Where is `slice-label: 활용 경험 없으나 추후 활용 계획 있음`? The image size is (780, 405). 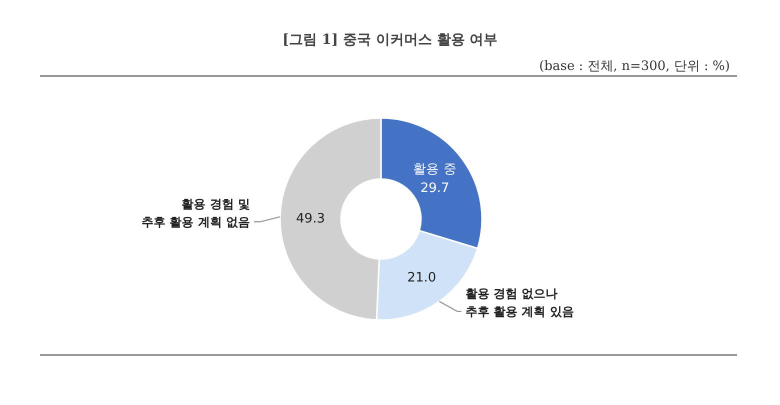 slice-label: 활용 경험 없으나 추후 활용 계획 있음 is located at coordinates (519, 302).